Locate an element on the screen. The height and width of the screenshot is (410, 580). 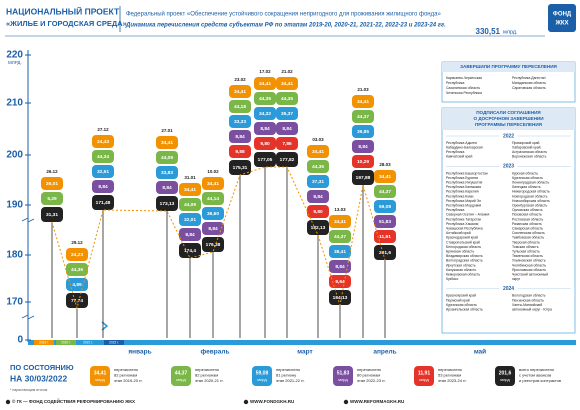
panel-header is located at coordinates (508, 67).